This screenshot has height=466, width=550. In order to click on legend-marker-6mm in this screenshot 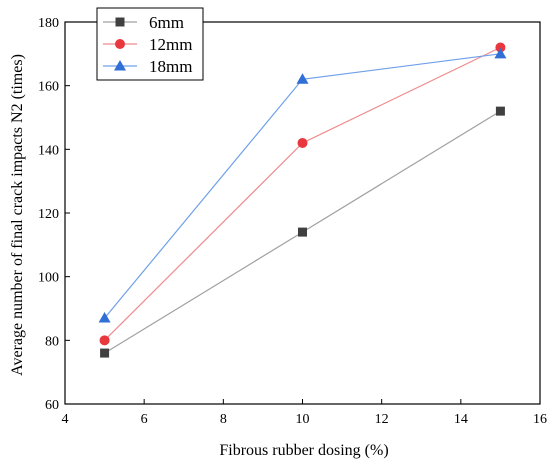, I will do `click(120, 22)`.